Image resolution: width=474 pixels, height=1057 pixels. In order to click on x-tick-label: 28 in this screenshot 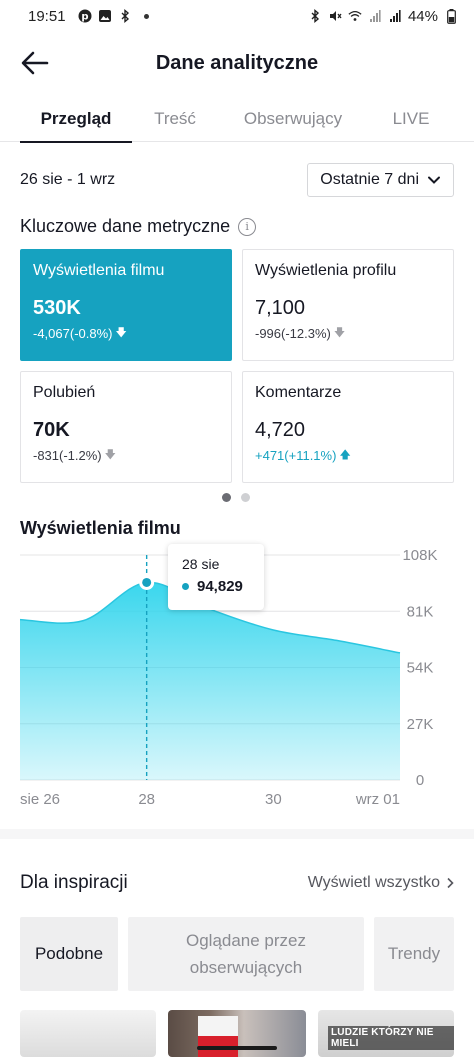, I will do `click(146, 799)`.